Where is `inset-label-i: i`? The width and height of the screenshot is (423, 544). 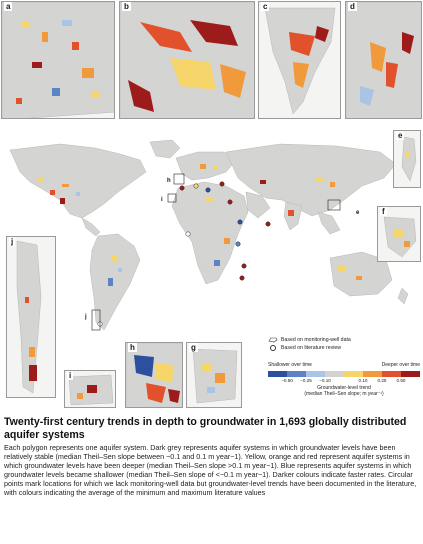
inset-label-i: i is located at coordinates (70, 375).